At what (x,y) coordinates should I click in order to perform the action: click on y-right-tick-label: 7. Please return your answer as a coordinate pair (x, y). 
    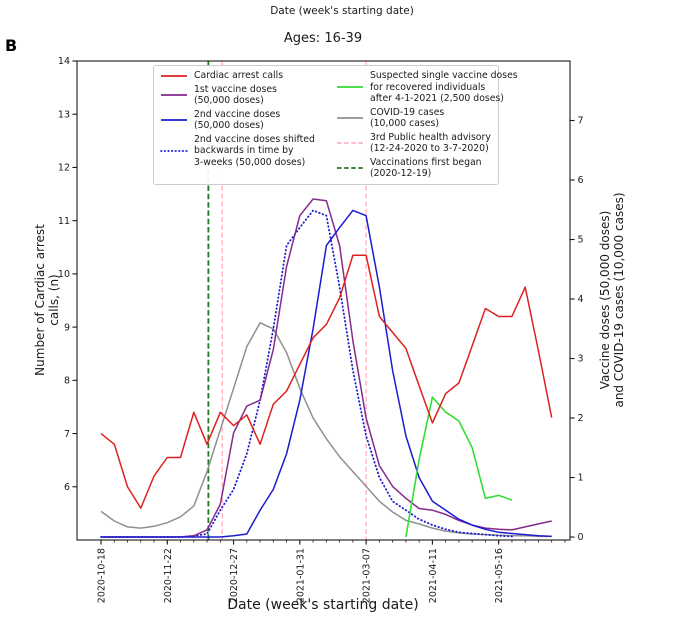
    Looking at the image, I should click on (581, 121).